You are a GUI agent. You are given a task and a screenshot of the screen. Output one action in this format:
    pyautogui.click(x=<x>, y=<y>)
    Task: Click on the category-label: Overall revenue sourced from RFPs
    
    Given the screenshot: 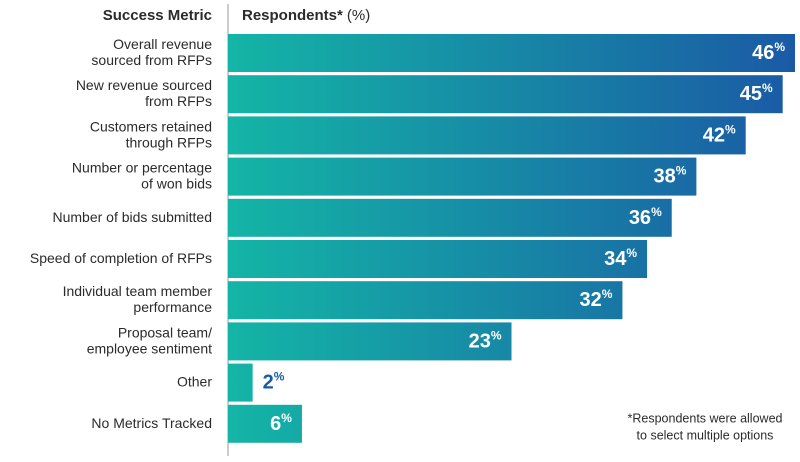 What is the action you would take?
    pyautogui.click(x=151, y=52)
    